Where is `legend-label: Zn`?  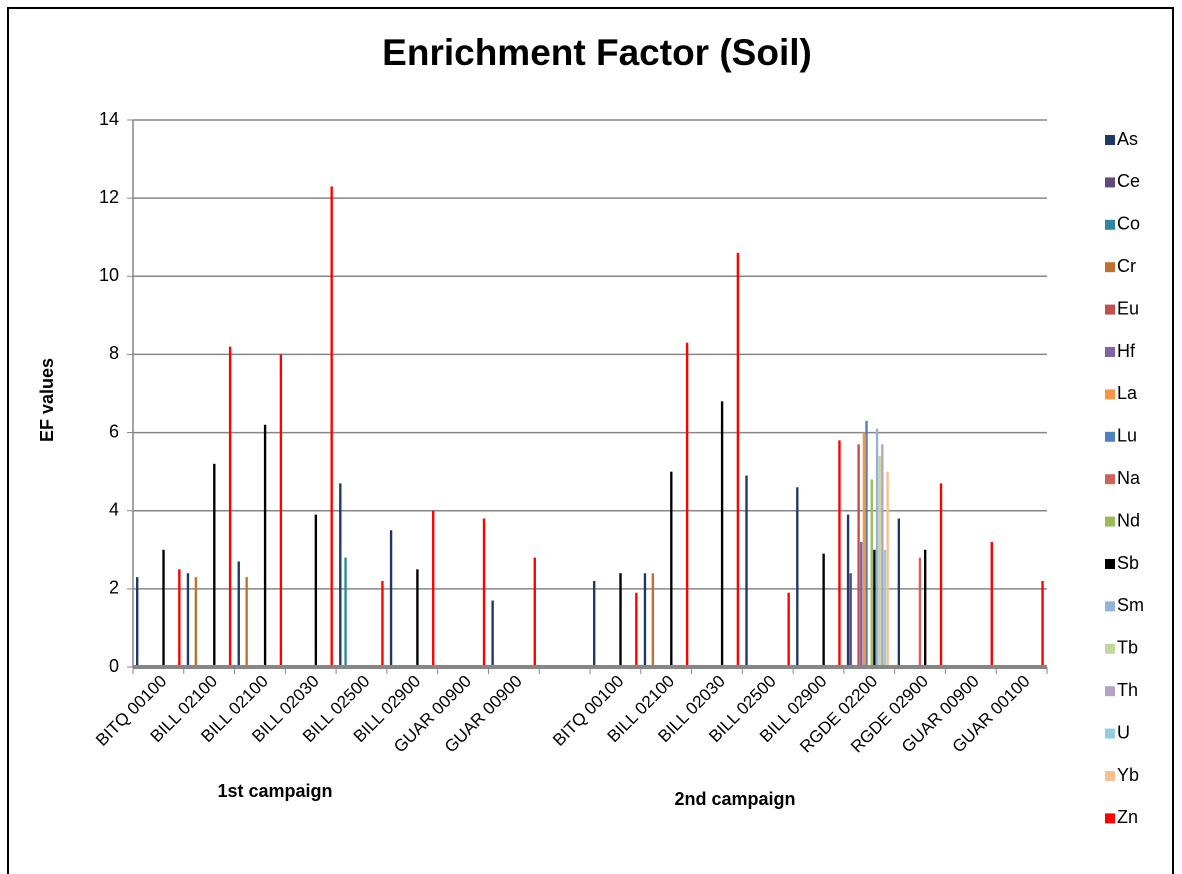
legend-label: Zn is located at coordinates (1127, 817).